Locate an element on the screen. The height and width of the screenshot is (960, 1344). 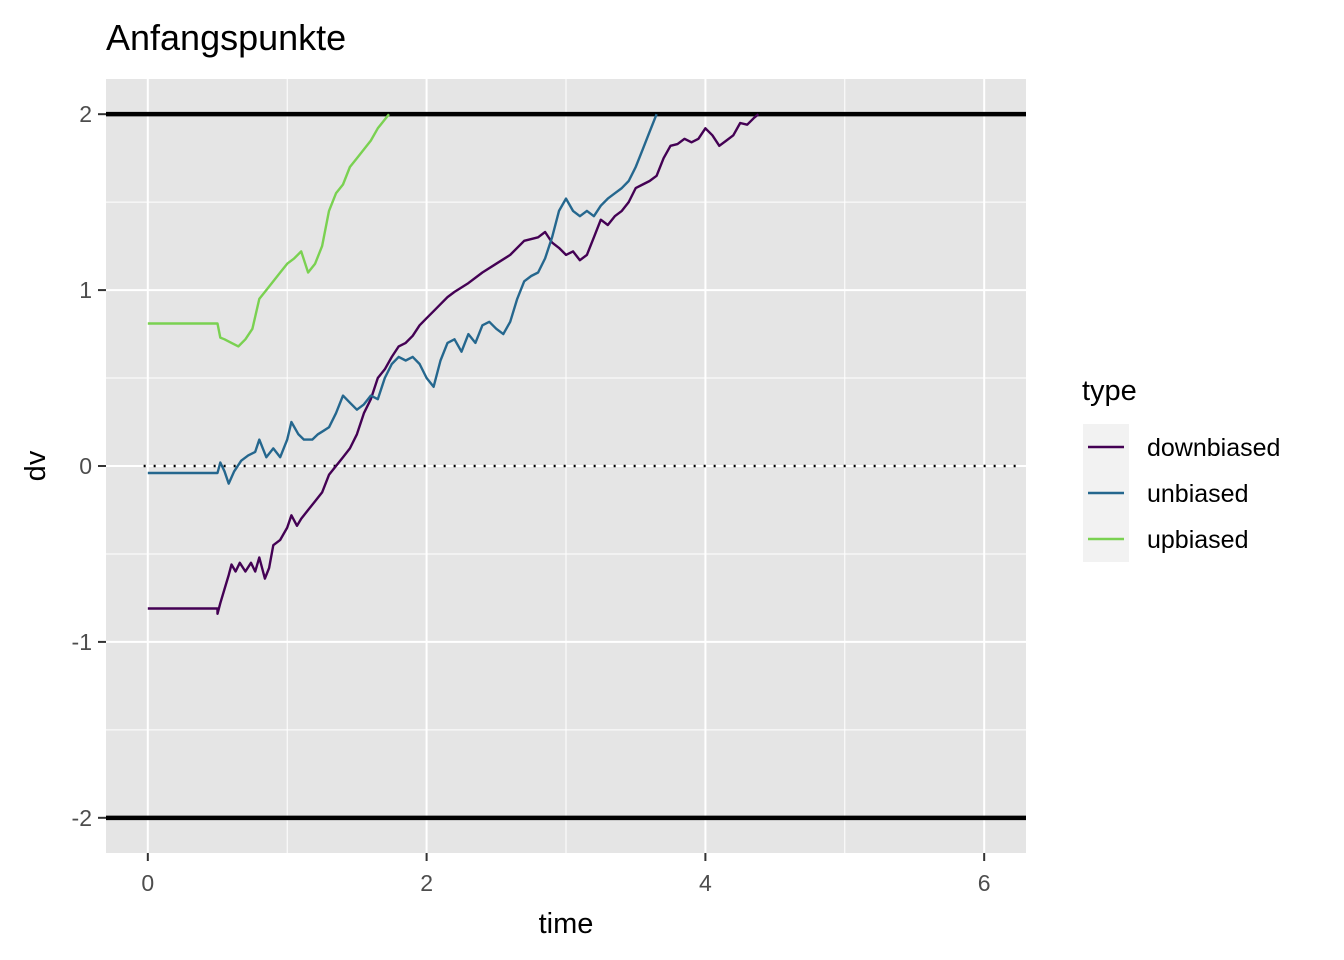
series-line-unbiased is located at coordinates (402, 299).